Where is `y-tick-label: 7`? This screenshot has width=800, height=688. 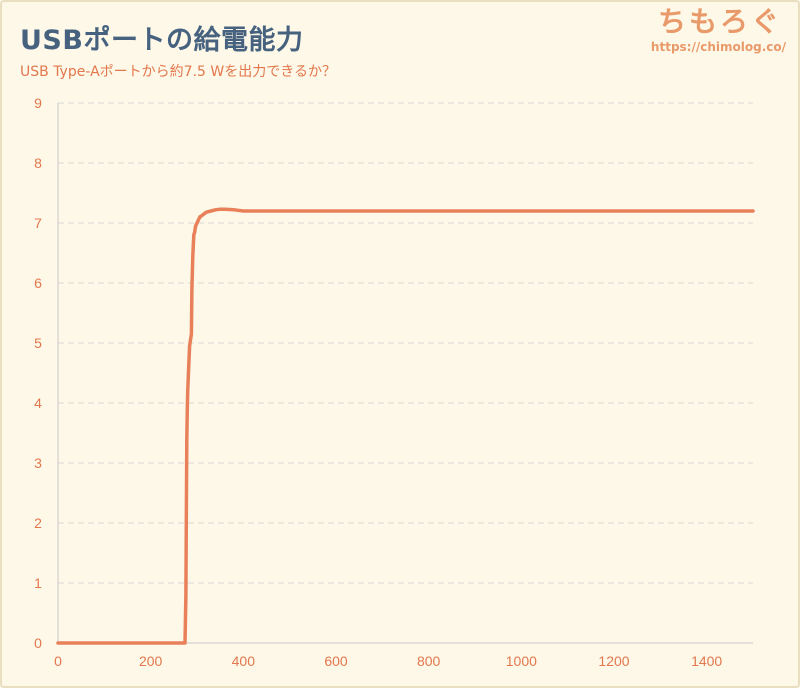
y-tick-label: 7 is located at coordinates (38, 223).